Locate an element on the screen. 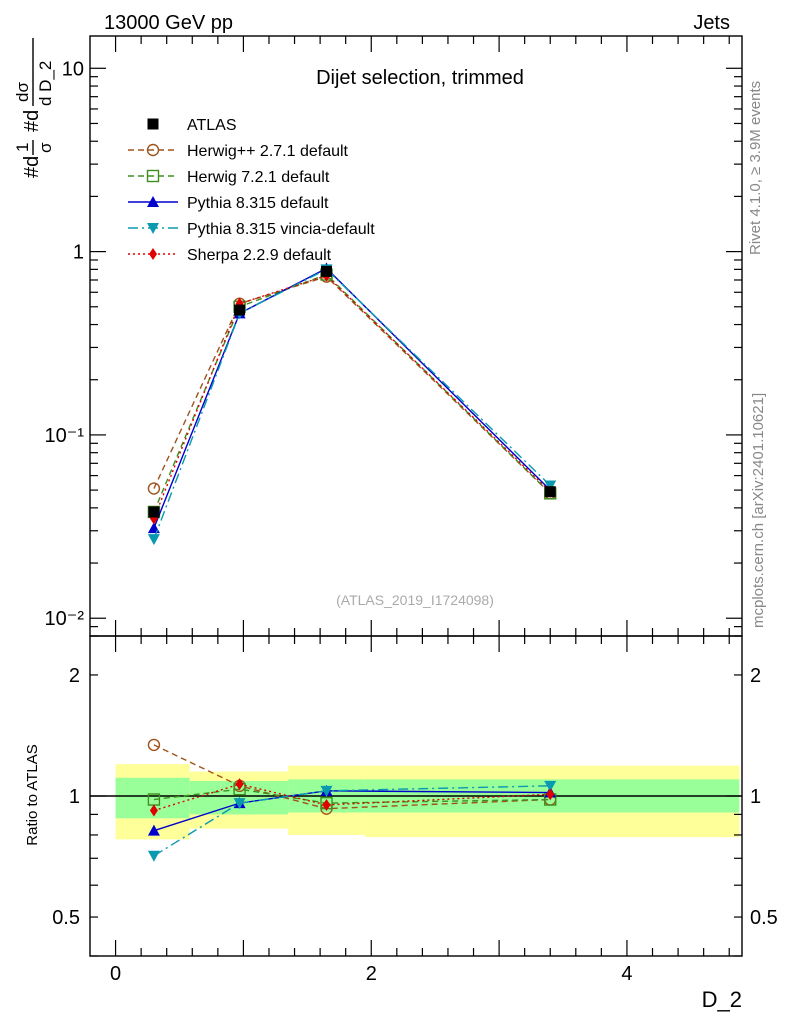 This screenshot has width=786, height=1024. header-right: Jets is located at coordinates (711, 23).